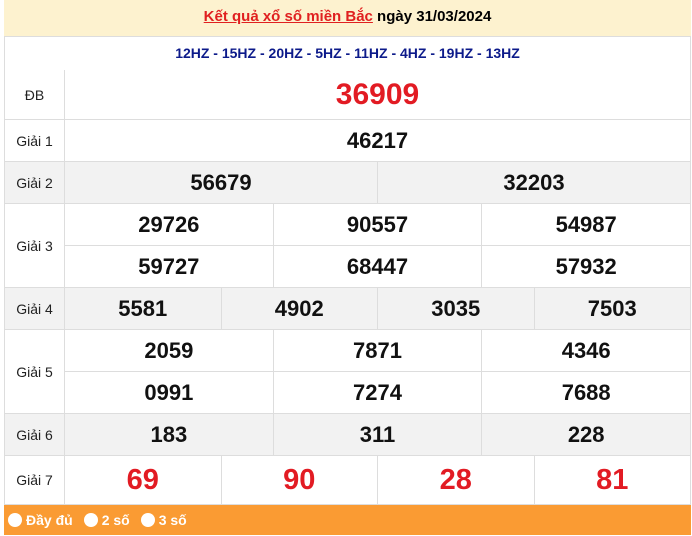  What do you see at coordinates (288, 16) in the screenshot?
I see `title-link: Kết quả xổ số miền Bắc` at bounding box center [288, 16].